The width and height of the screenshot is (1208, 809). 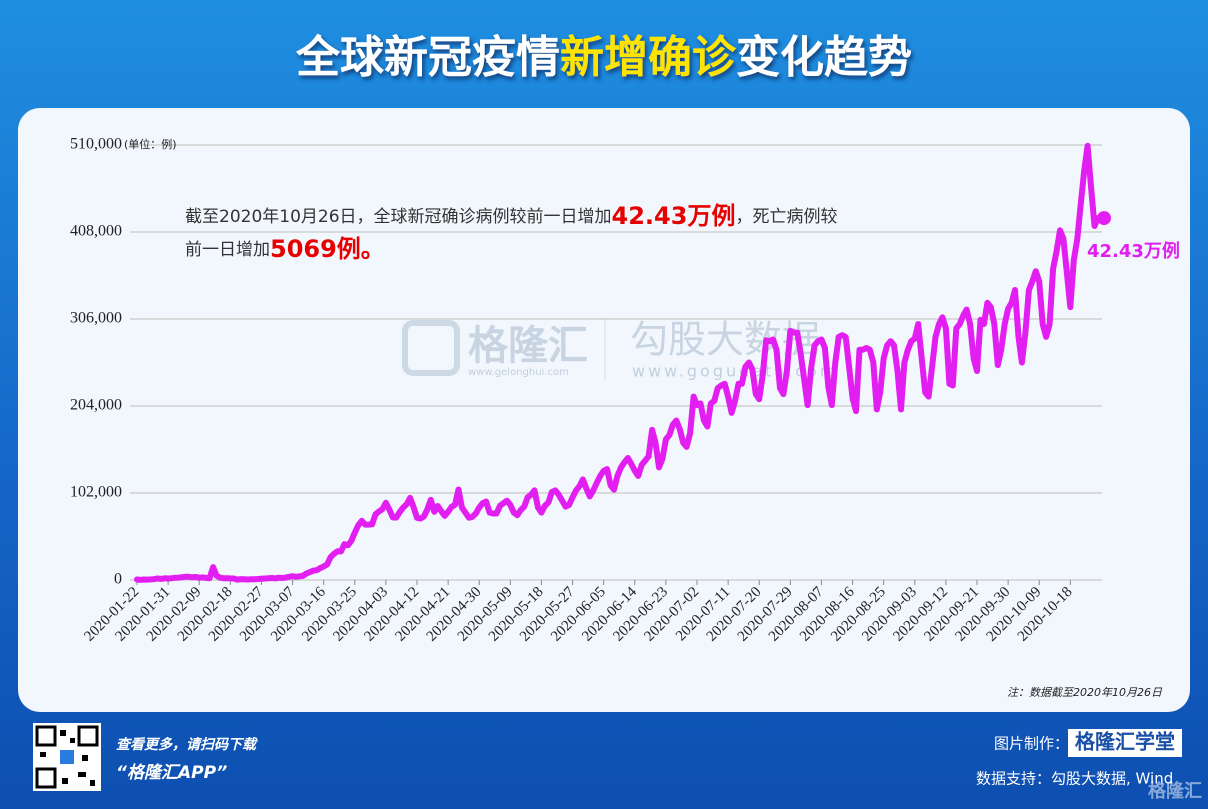 What do you see at coordinates (824, 57) in the screenshot?
I see `title-part: 变化趋势` at bounding box center [824, 57].